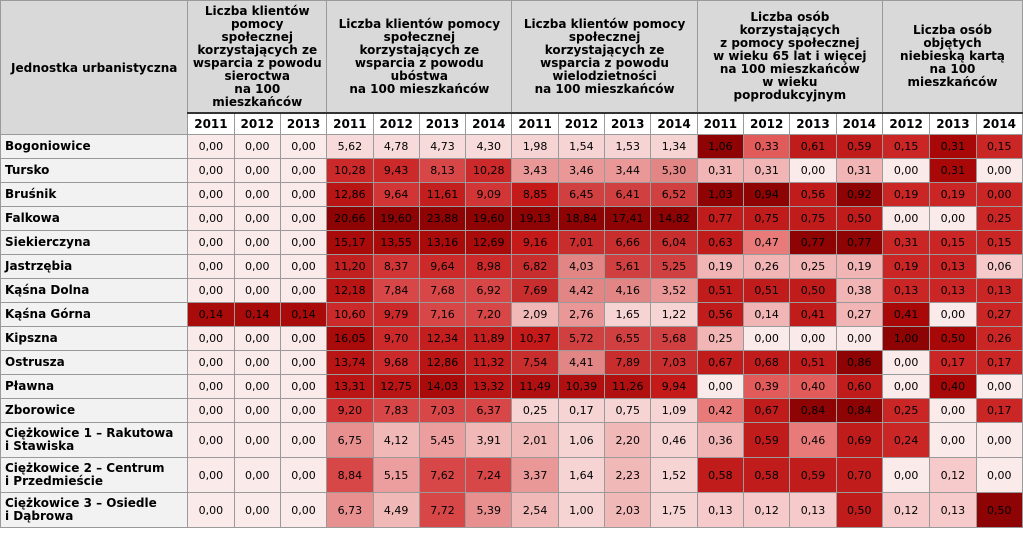 Image resolution: width=1023 pixels, height=538 pixels. Describe the element at coordinates (581, 314) in the screenshot. I see `value-cell: 2,76` at that location.